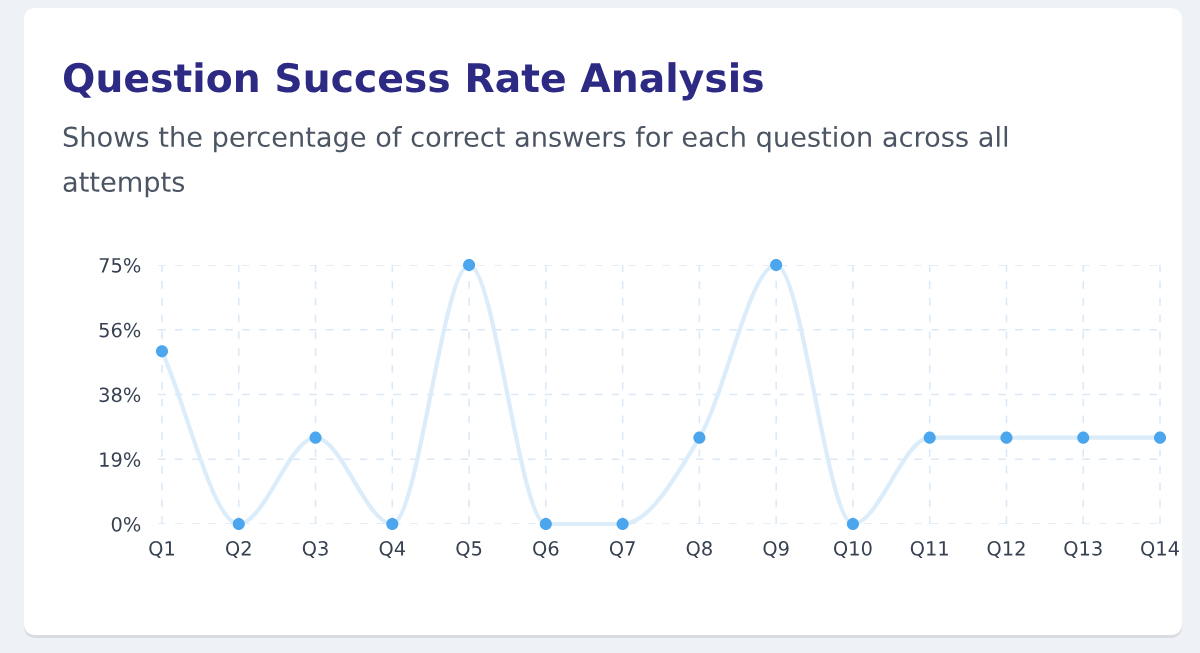 The width and height of the screenshot is (1200, 653). Describe the element at coordinates (699, 549) in the screenshot. I see `x-tick-label: Q8` at that location.